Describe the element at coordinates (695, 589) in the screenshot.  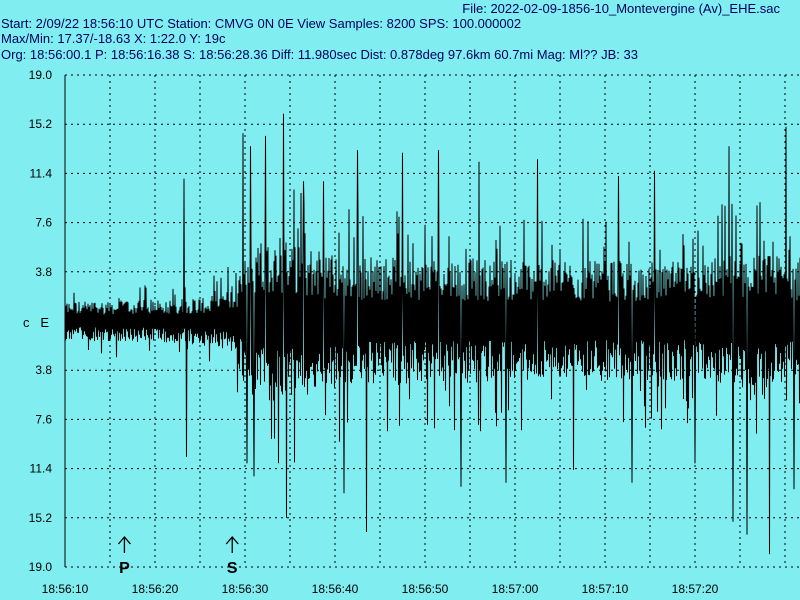
I see `x-tick-label: 18:57:20` at that location.